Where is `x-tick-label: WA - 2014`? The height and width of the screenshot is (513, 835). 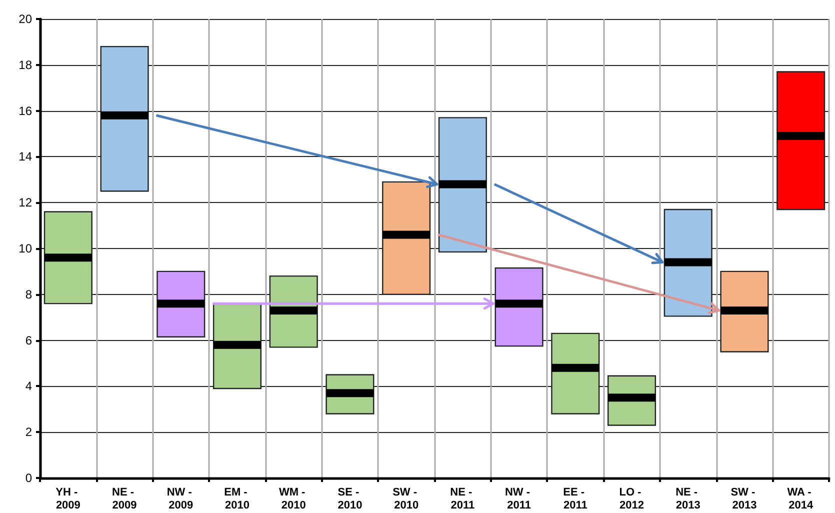 x-tick-label: WA - 2014 is located at coordinates (800, 499).